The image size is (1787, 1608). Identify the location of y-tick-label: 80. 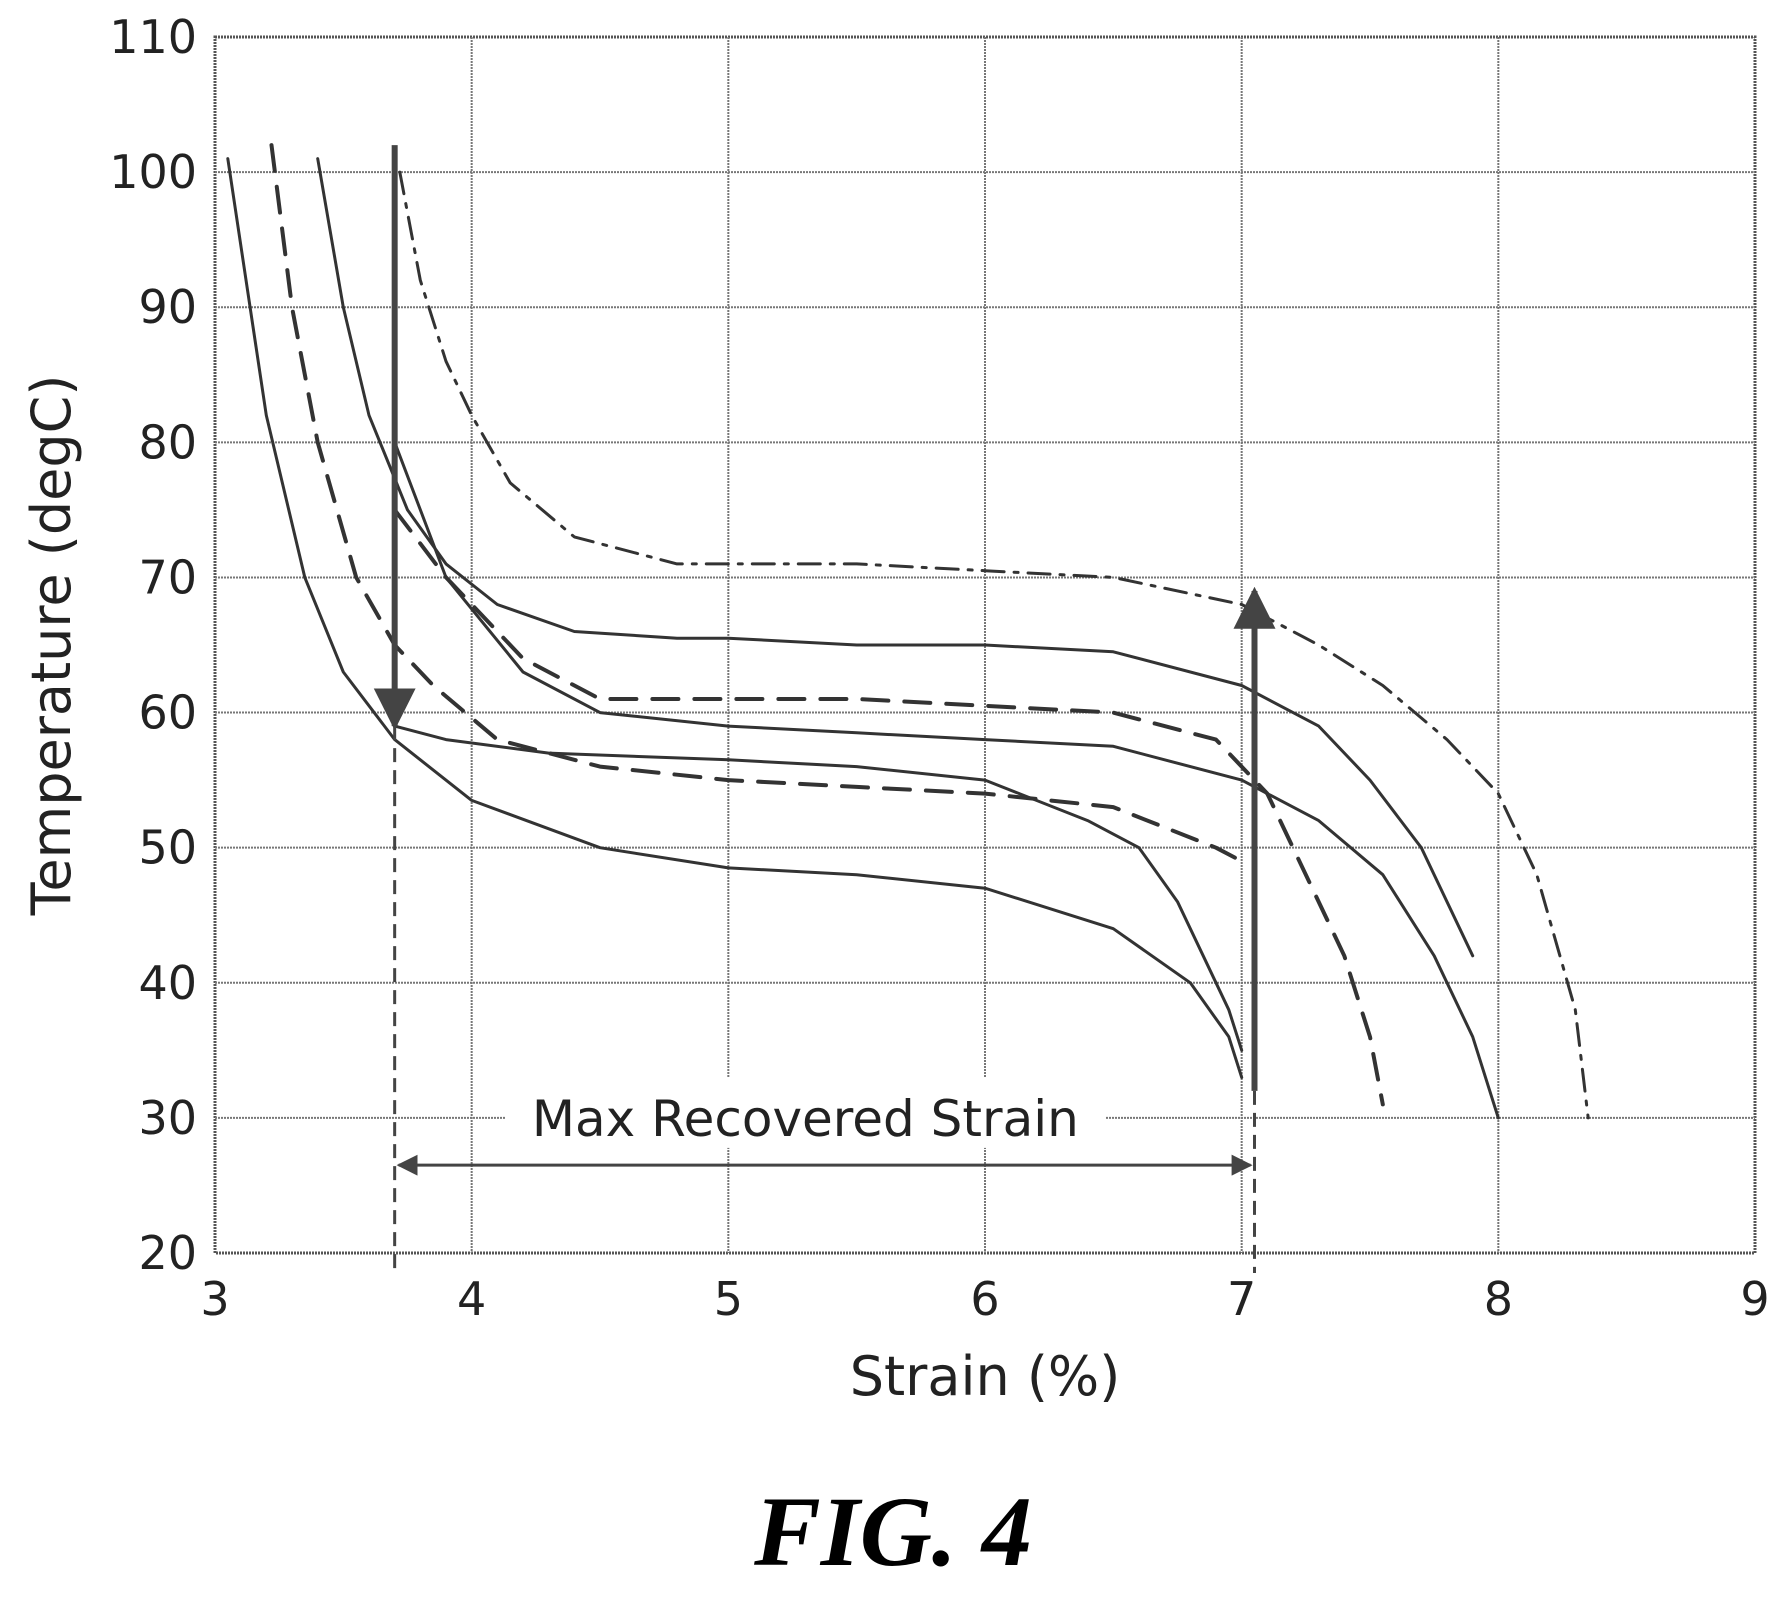
(167, 442).